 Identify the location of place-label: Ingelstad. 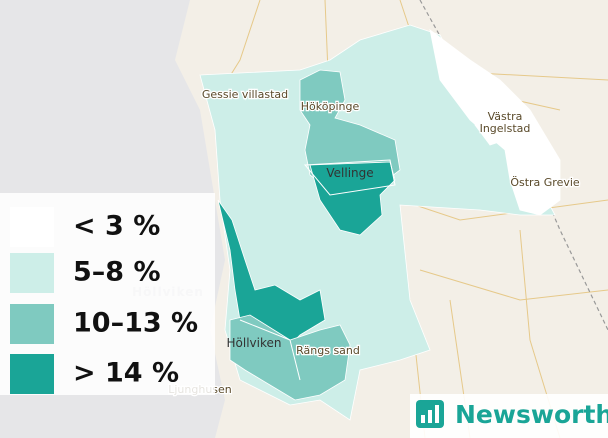
(505, 128).